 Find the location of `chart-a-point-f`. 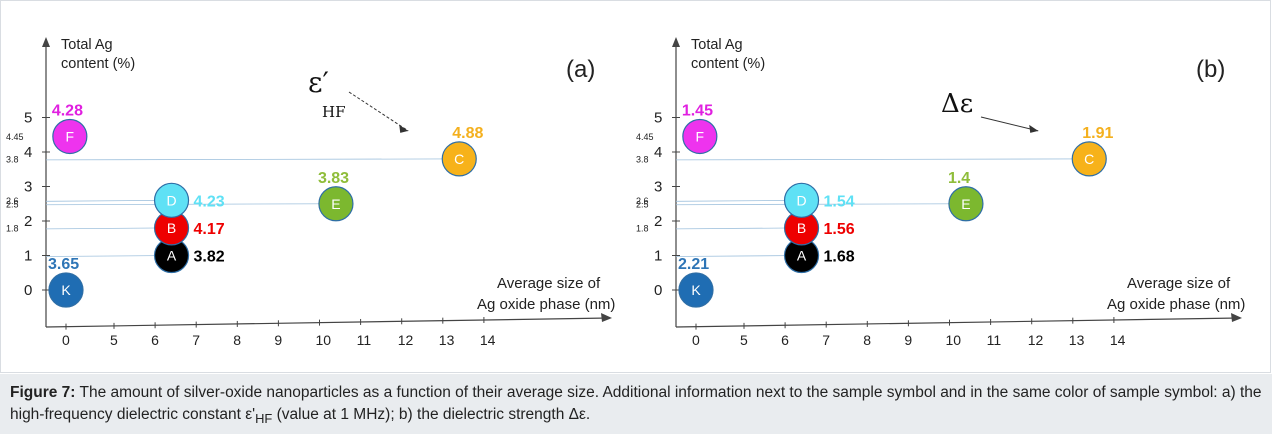

chart-a-point-f is located at coordinates (70, 136).